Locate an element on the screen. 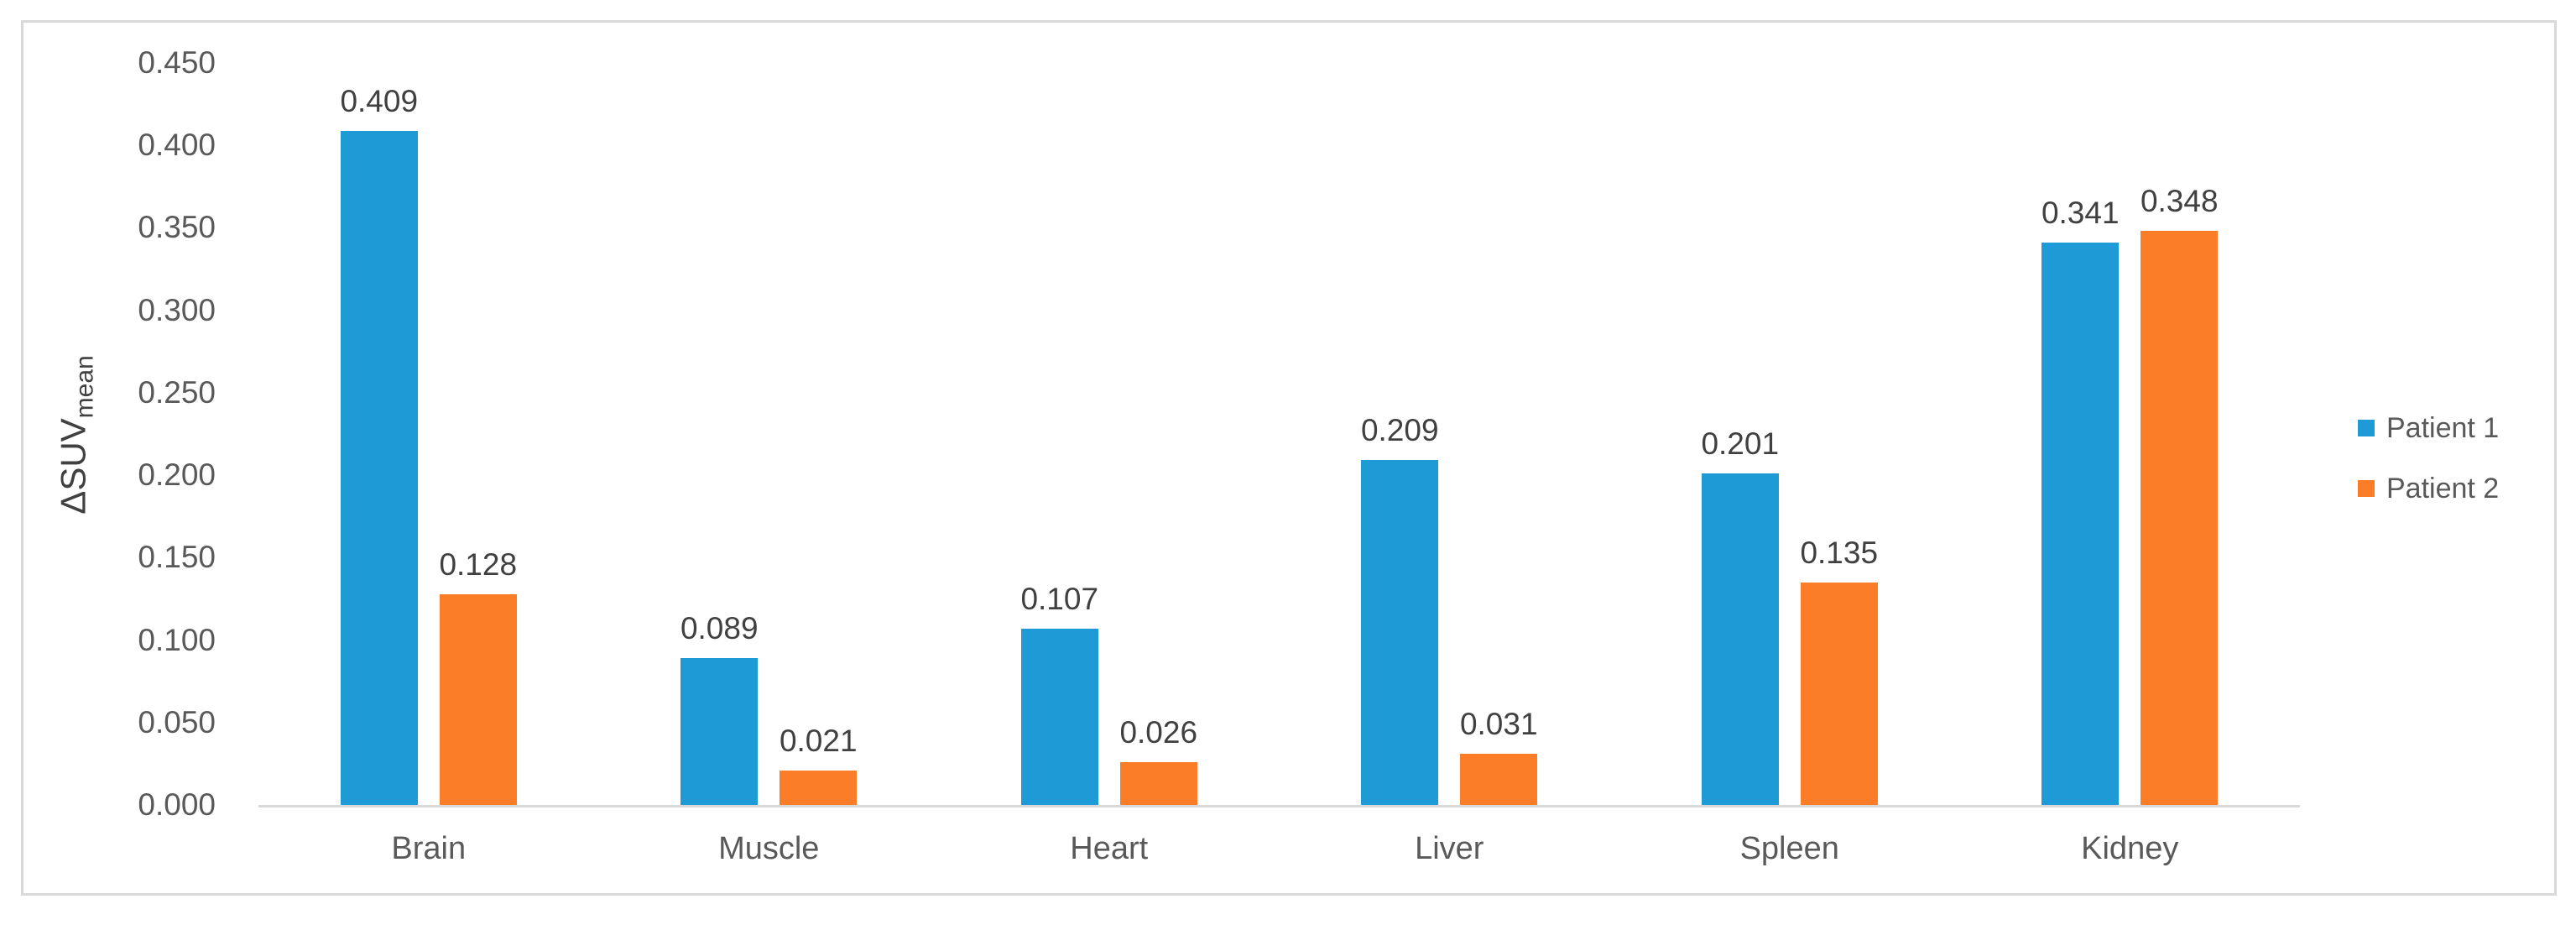  data-label-patient-1-spleen: 0.201 is located at coordinates (1740, 444).